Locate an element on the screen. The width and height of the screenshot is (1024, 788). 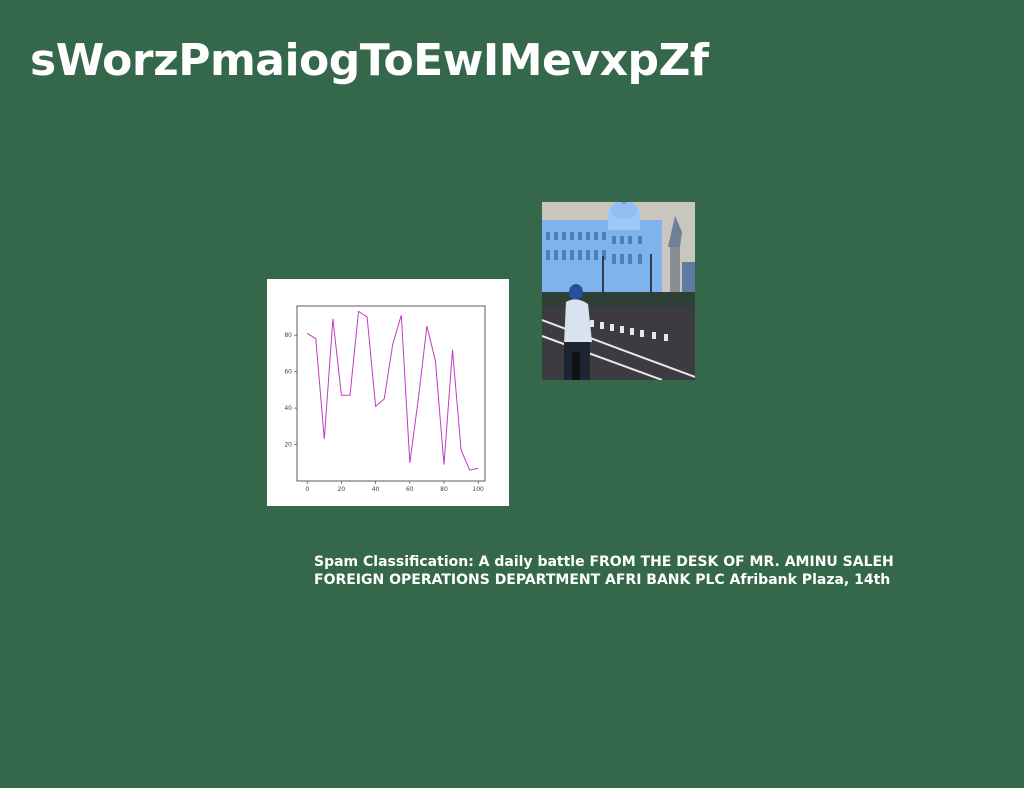
y-tick-label: 60 is located at coordinates (288, 372).